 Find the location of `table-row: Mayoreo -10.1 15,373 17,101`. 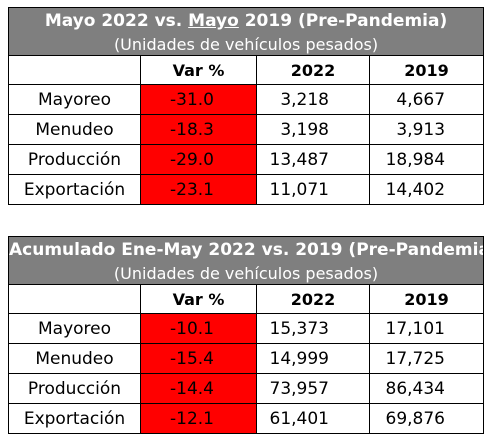

table-row: Mayoreo -10.1 15,373 17,101 is located at coordinates (246, 328).